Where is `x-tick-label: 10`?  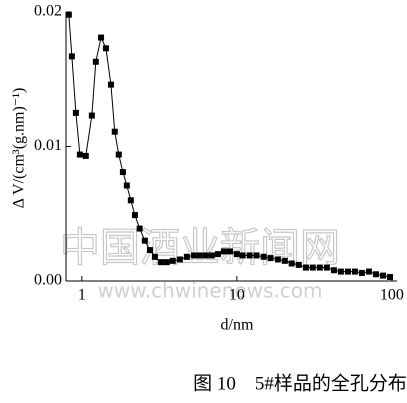 x-tick-label: 10 is located at coordinates (237, 295).